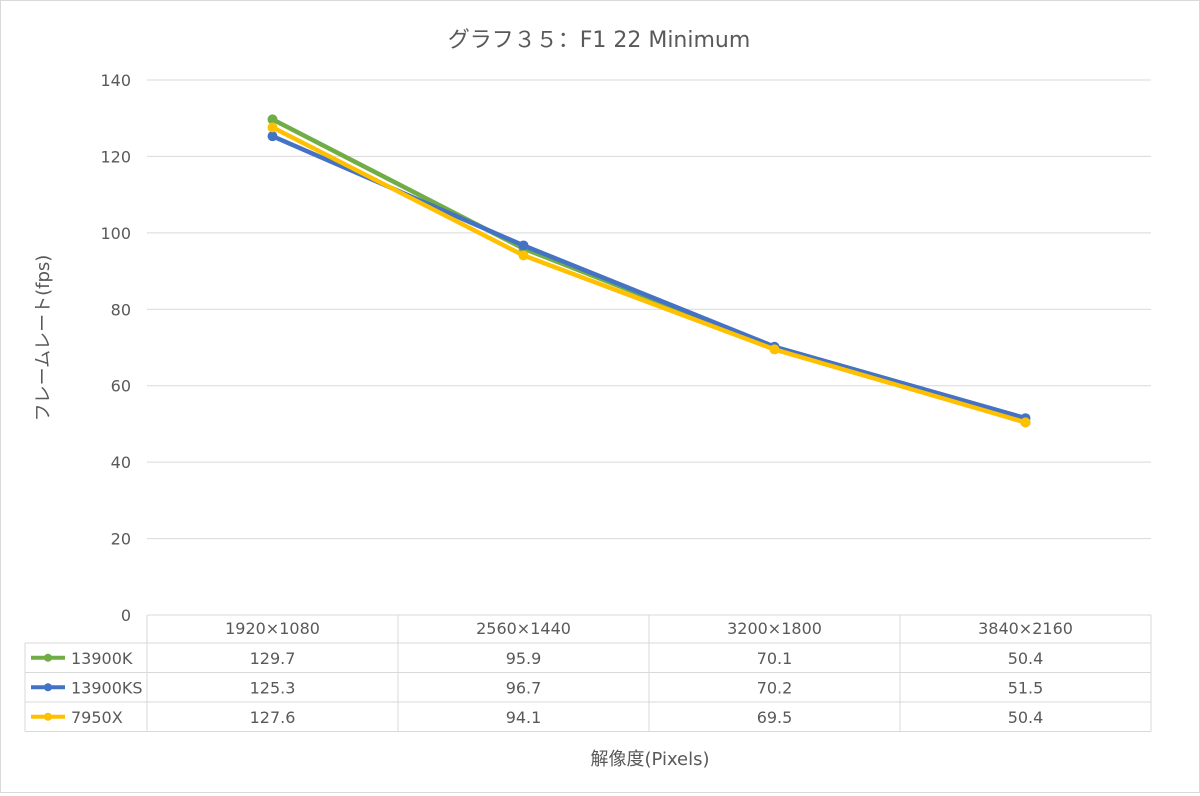  What do you see at coordinates (273, 658) in the screenshot?
I see `data-table-value: 129.7` at bounding box center [273, 658].